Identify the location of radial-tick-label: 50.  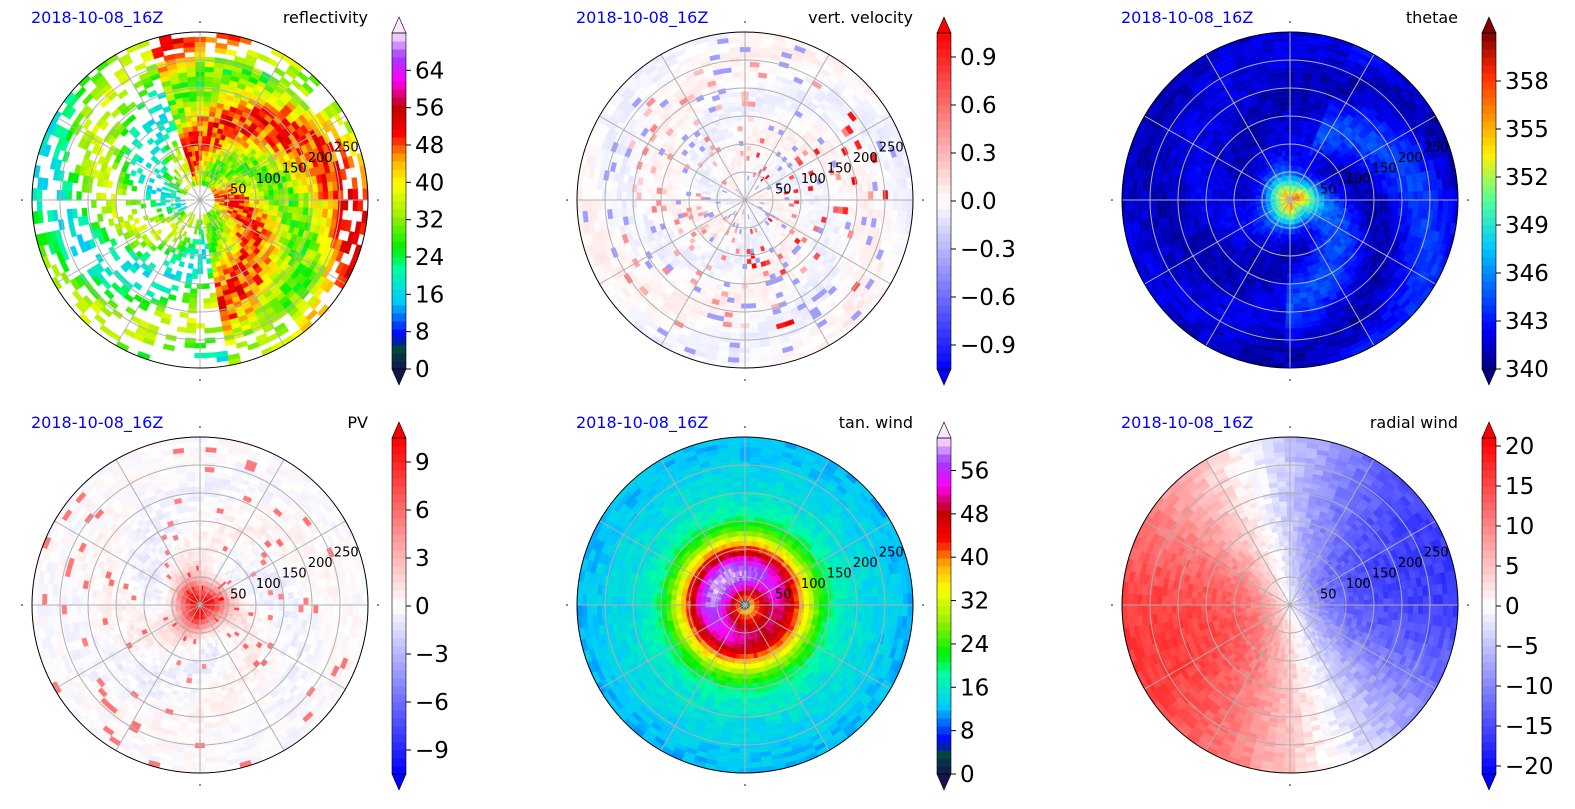
(783, 595).